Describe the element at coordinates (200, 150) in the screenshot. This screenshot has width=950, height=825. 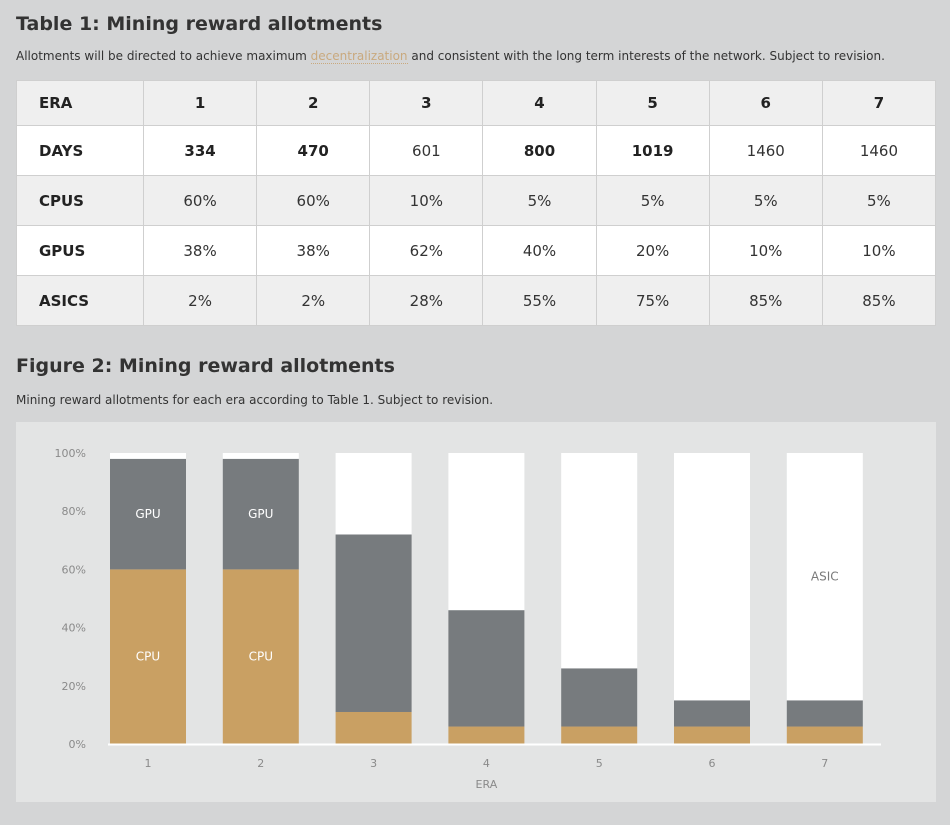
I see `table-cell: 334` at that location.